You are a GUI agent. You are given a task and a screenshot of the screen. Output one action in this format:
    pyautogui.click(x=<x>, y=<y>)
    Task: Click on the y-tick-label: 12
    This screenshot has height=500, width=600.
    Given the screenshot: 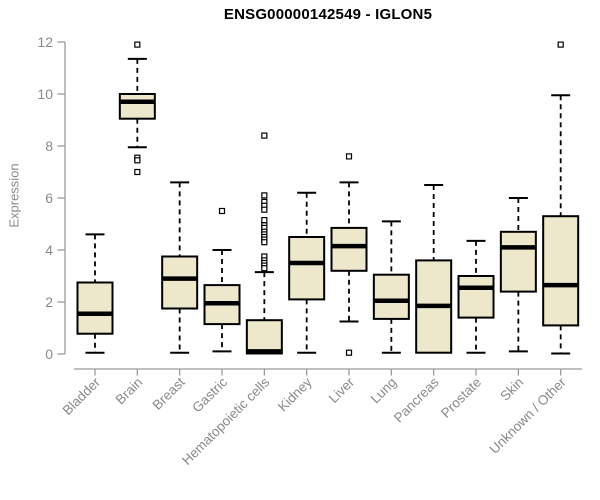 What is the action you would take?
    pyautogui.click(x=45, y=42)
    